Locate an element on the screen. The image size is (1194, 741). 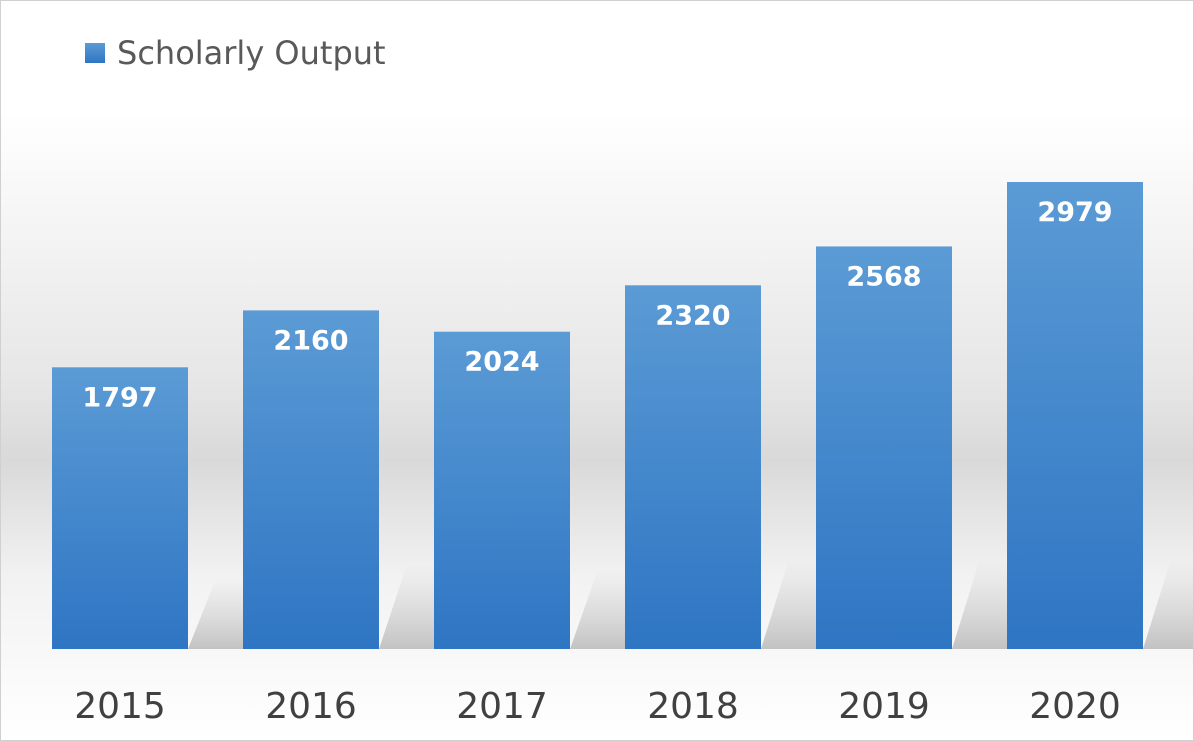
bar-shadows is located at coordinates (690, 604).